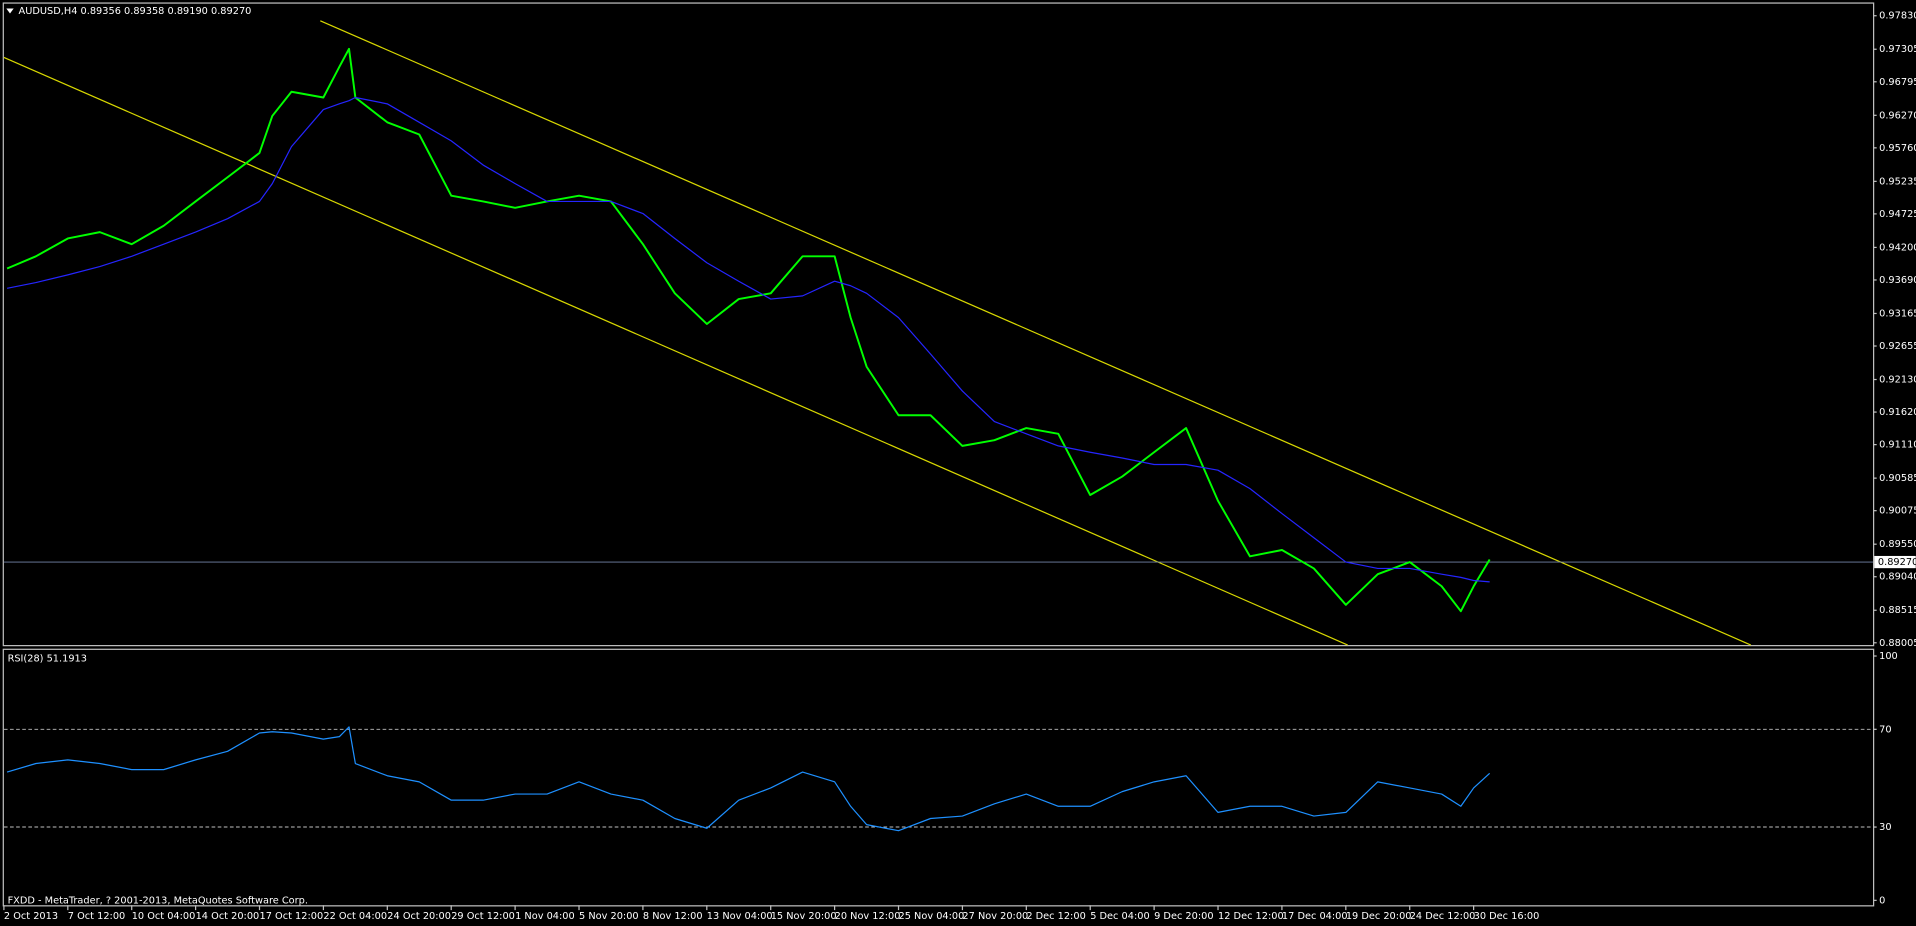 The image size is (1916, 926). I want to click on x-tick-label: 24 Dec 12:00, so click(1443, 916).